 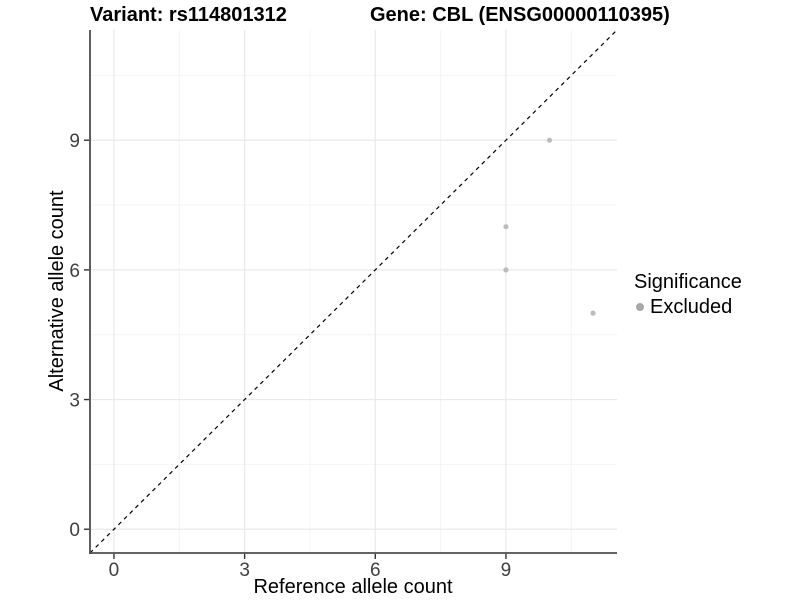 I want to click on y-tick-label: 9, so click(x=74, y=141).